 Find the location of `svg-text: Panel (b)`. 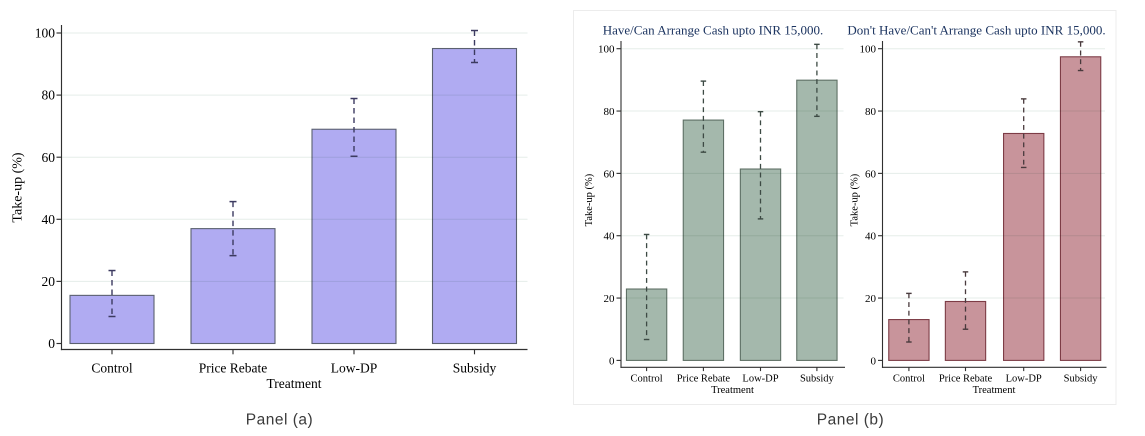

svg-text: Panel (b) is located at coordinates (850, 420).